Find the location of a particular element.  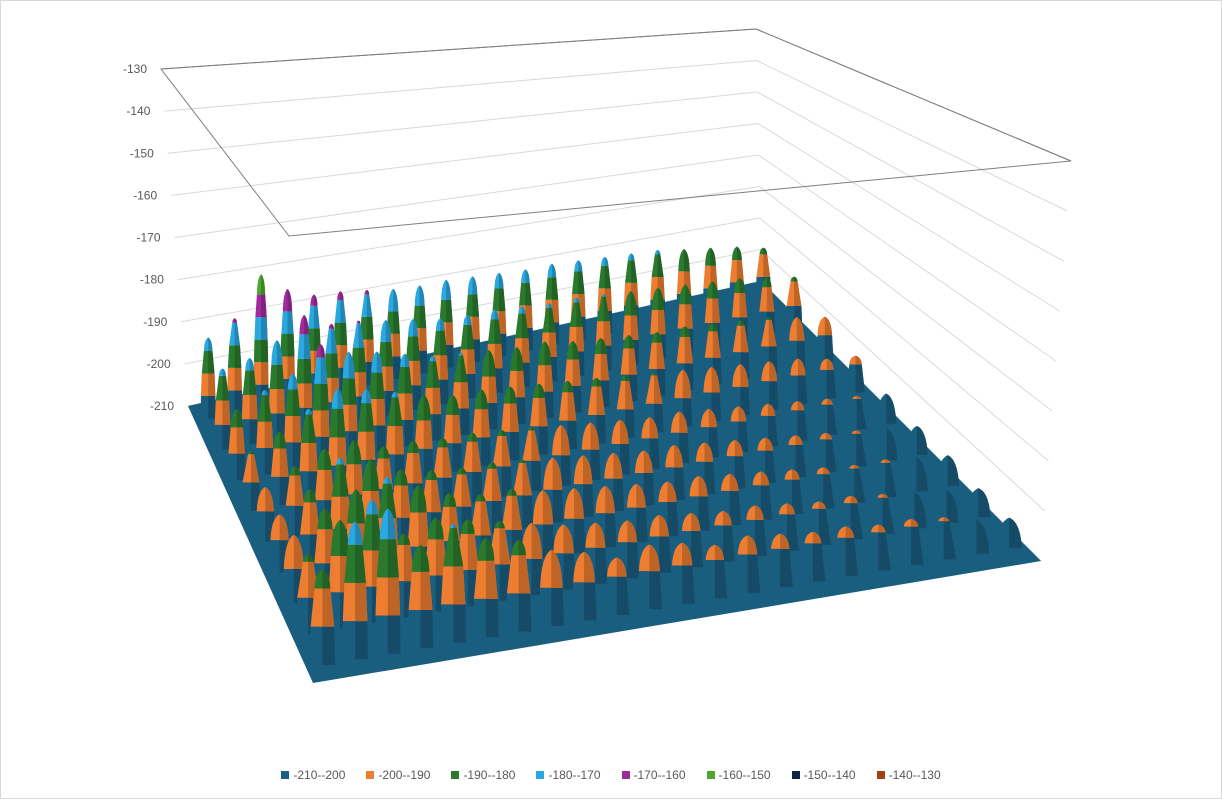

legend-swatch is located at coordinates (710, 775).